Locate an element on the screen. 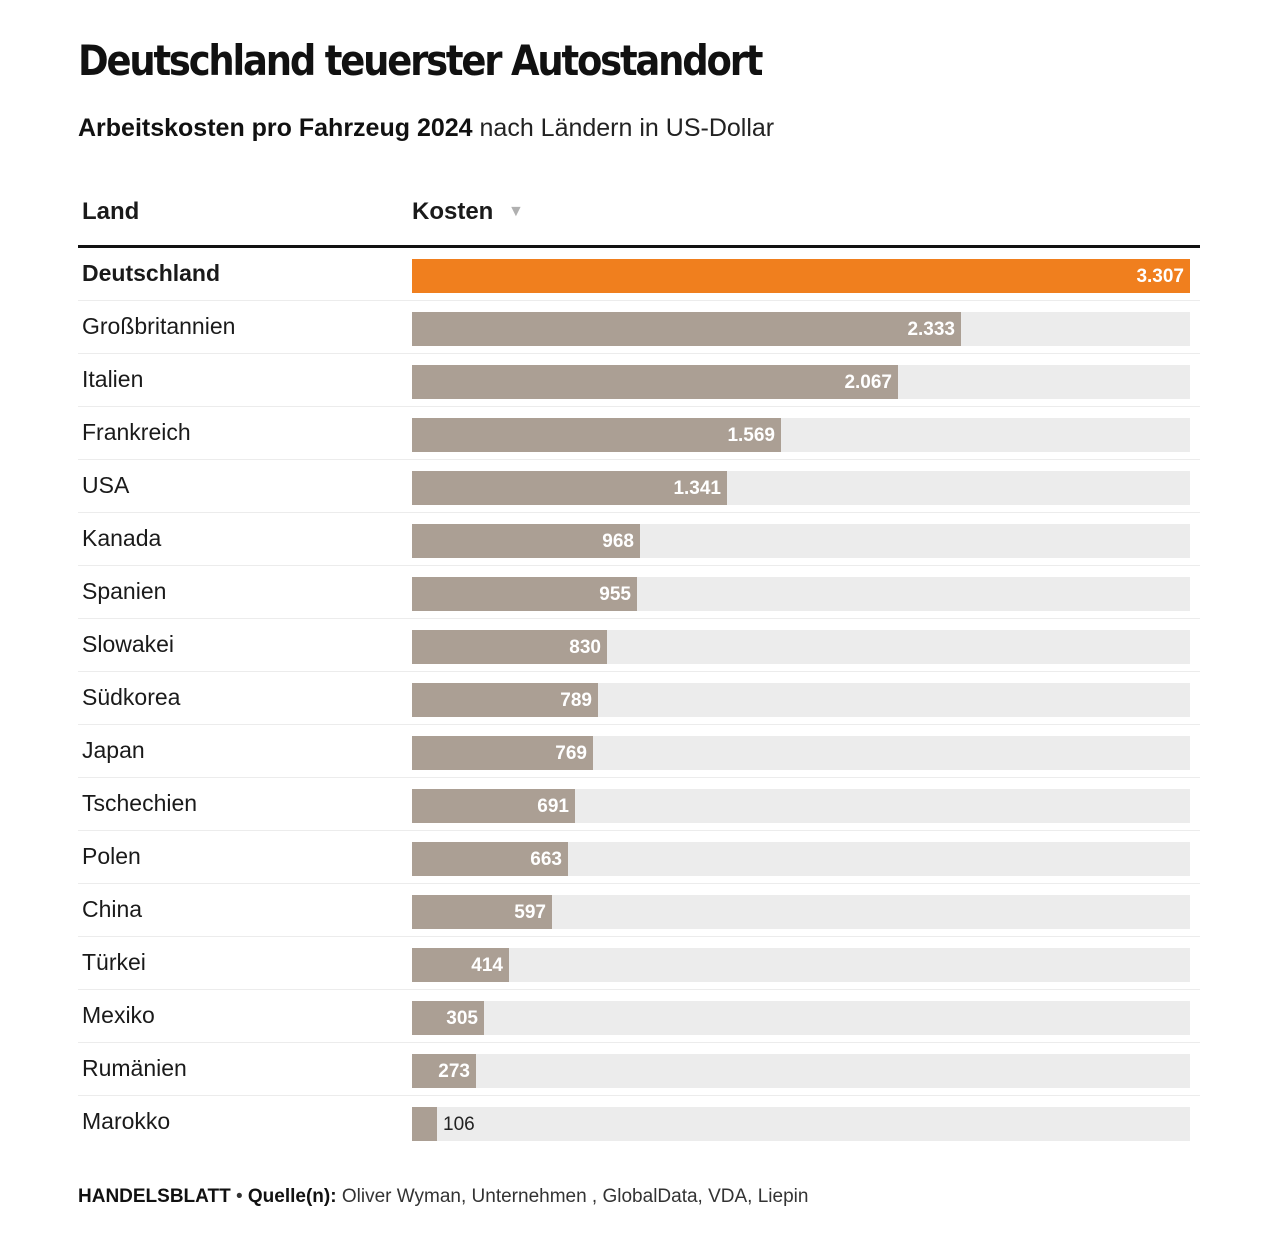  bar-track: 305 is located at coordinates (801, 1018).